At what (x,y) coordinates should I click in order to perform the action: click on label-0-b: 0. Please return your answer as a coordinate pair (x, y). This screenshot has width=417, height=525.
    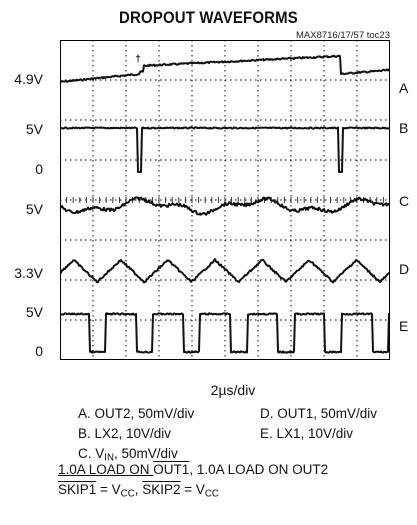
    Looking at the image, I should click on (39, 169).